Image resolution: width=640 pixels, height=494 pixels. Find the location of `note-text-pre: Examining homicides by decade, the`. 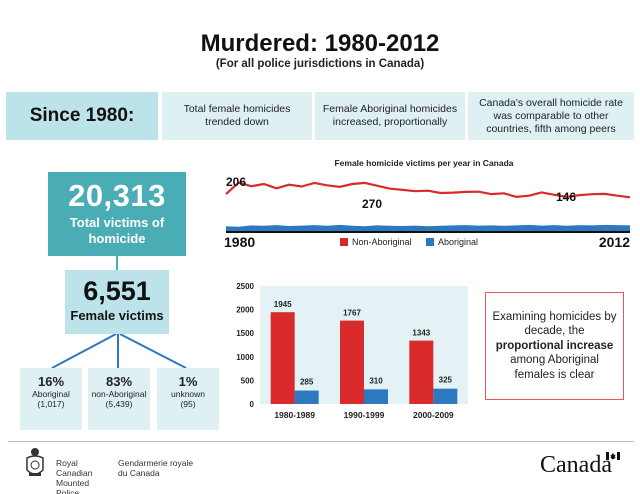

note-text-pre: Examining homicides by decade, the is located at coordinates (554, 324).